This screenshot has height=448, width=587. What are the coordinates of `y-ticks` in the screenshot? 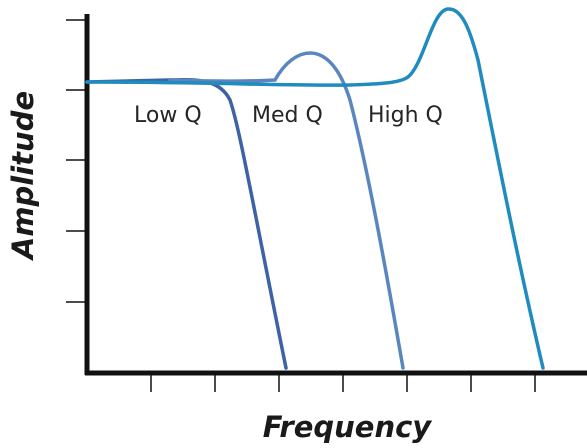 It's located at (76, 161).